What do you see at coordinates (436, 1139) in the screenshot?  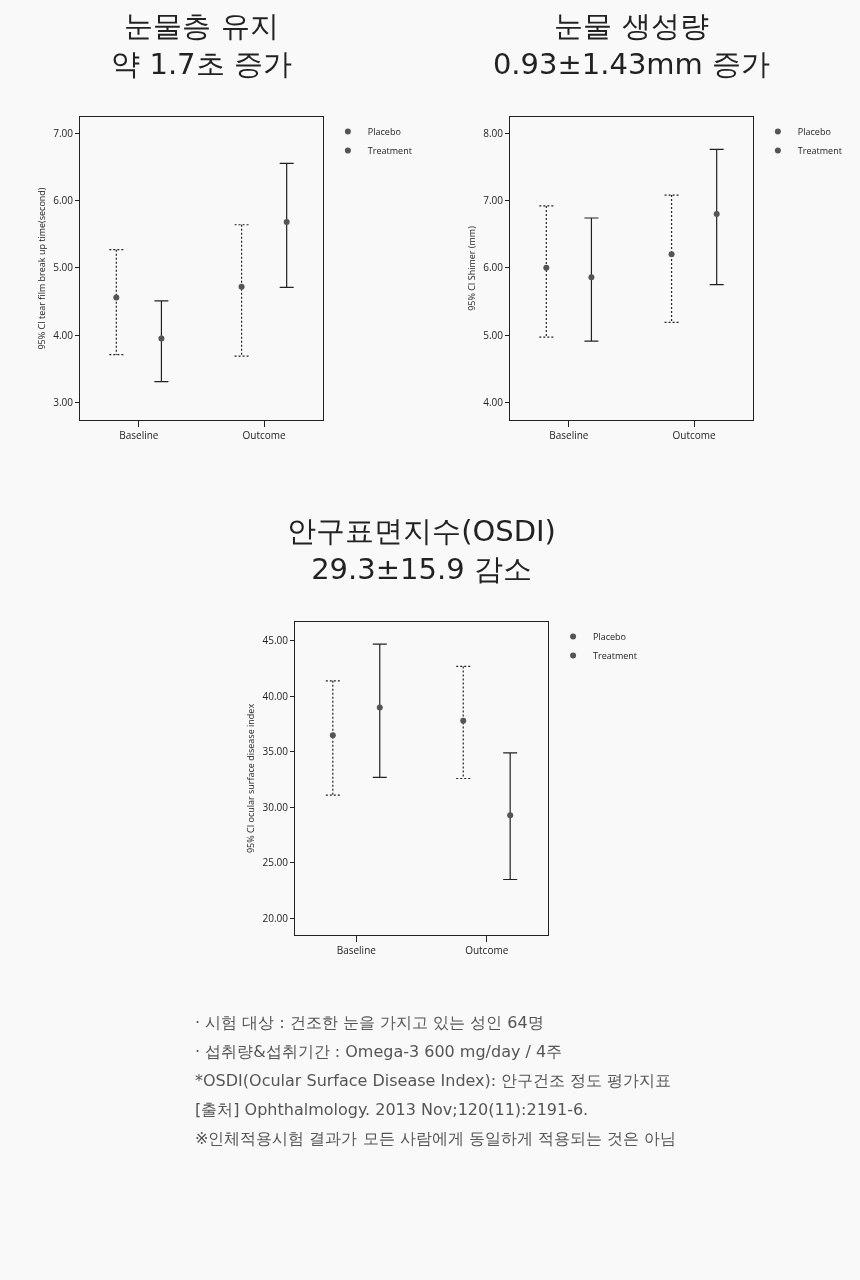 I see `text: ※인체적용시험 결과가 모든 사람에게 동일하게 적용되는 것은 아님` at bounding box center [436, 1139].